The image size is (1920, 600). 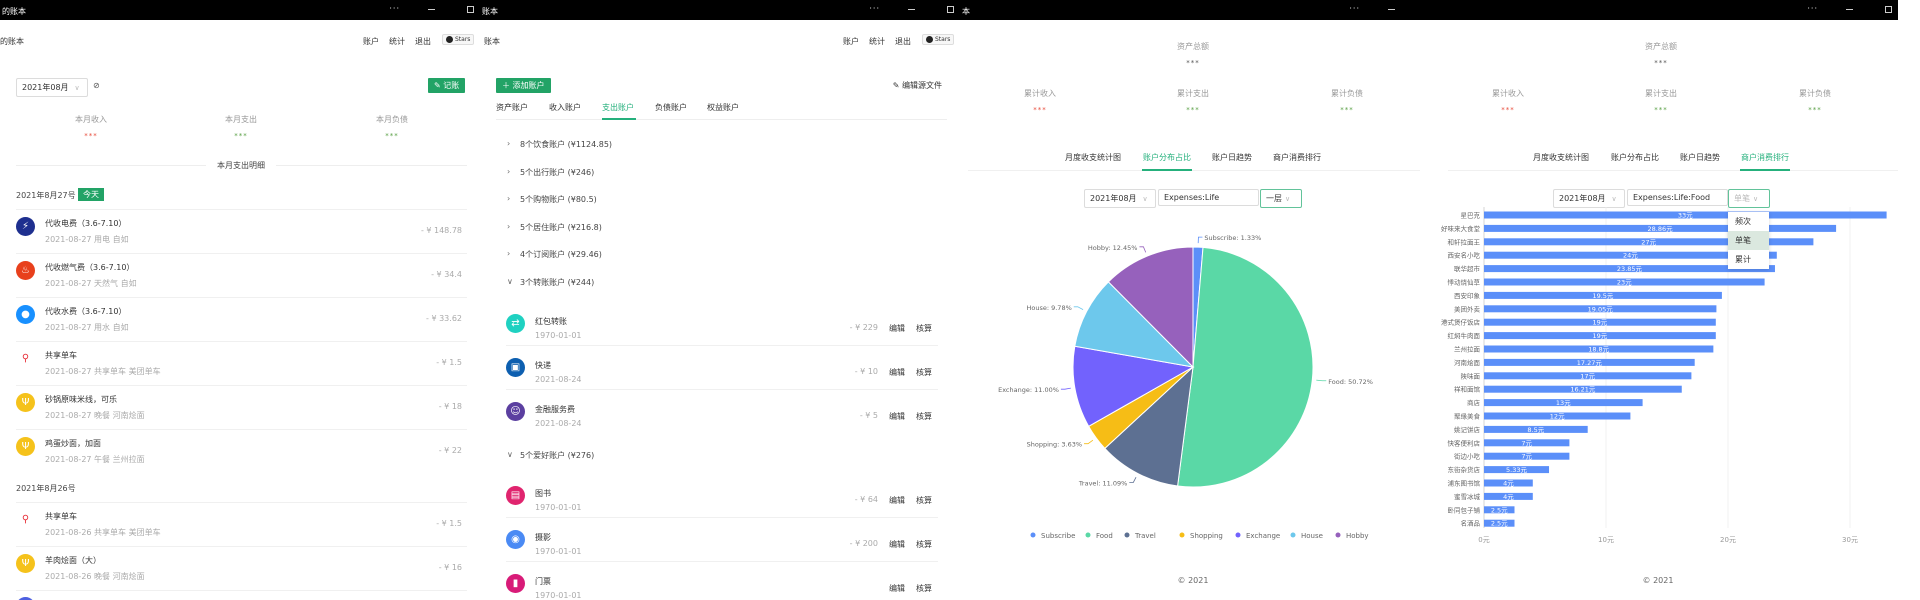 I want to click on pie-label: Exchange: 11.00%, so click(x=1028, y=390).